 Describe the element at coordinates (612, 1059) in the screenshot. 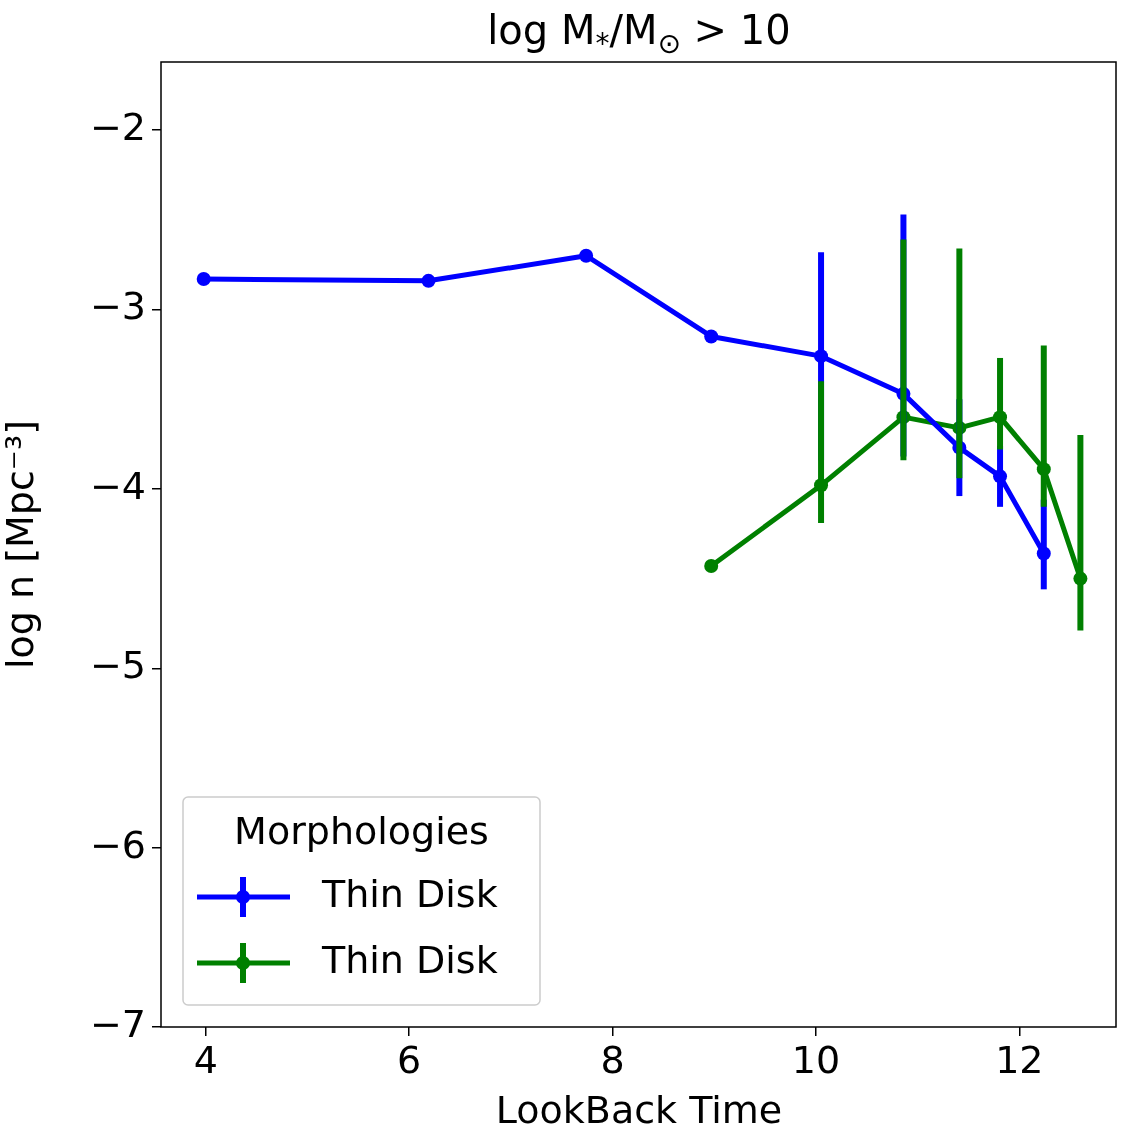

I see `x-tick-label: 8` at that location.